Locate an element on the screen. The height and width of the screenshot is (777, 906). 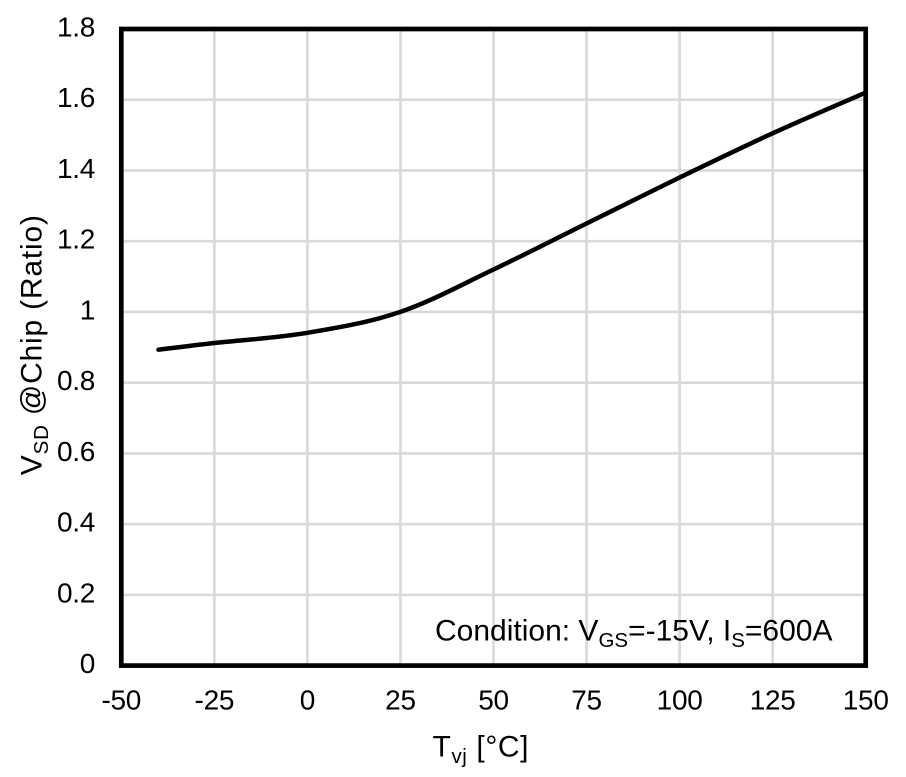
svg-text: 1 is located at coordinates (87, 309).